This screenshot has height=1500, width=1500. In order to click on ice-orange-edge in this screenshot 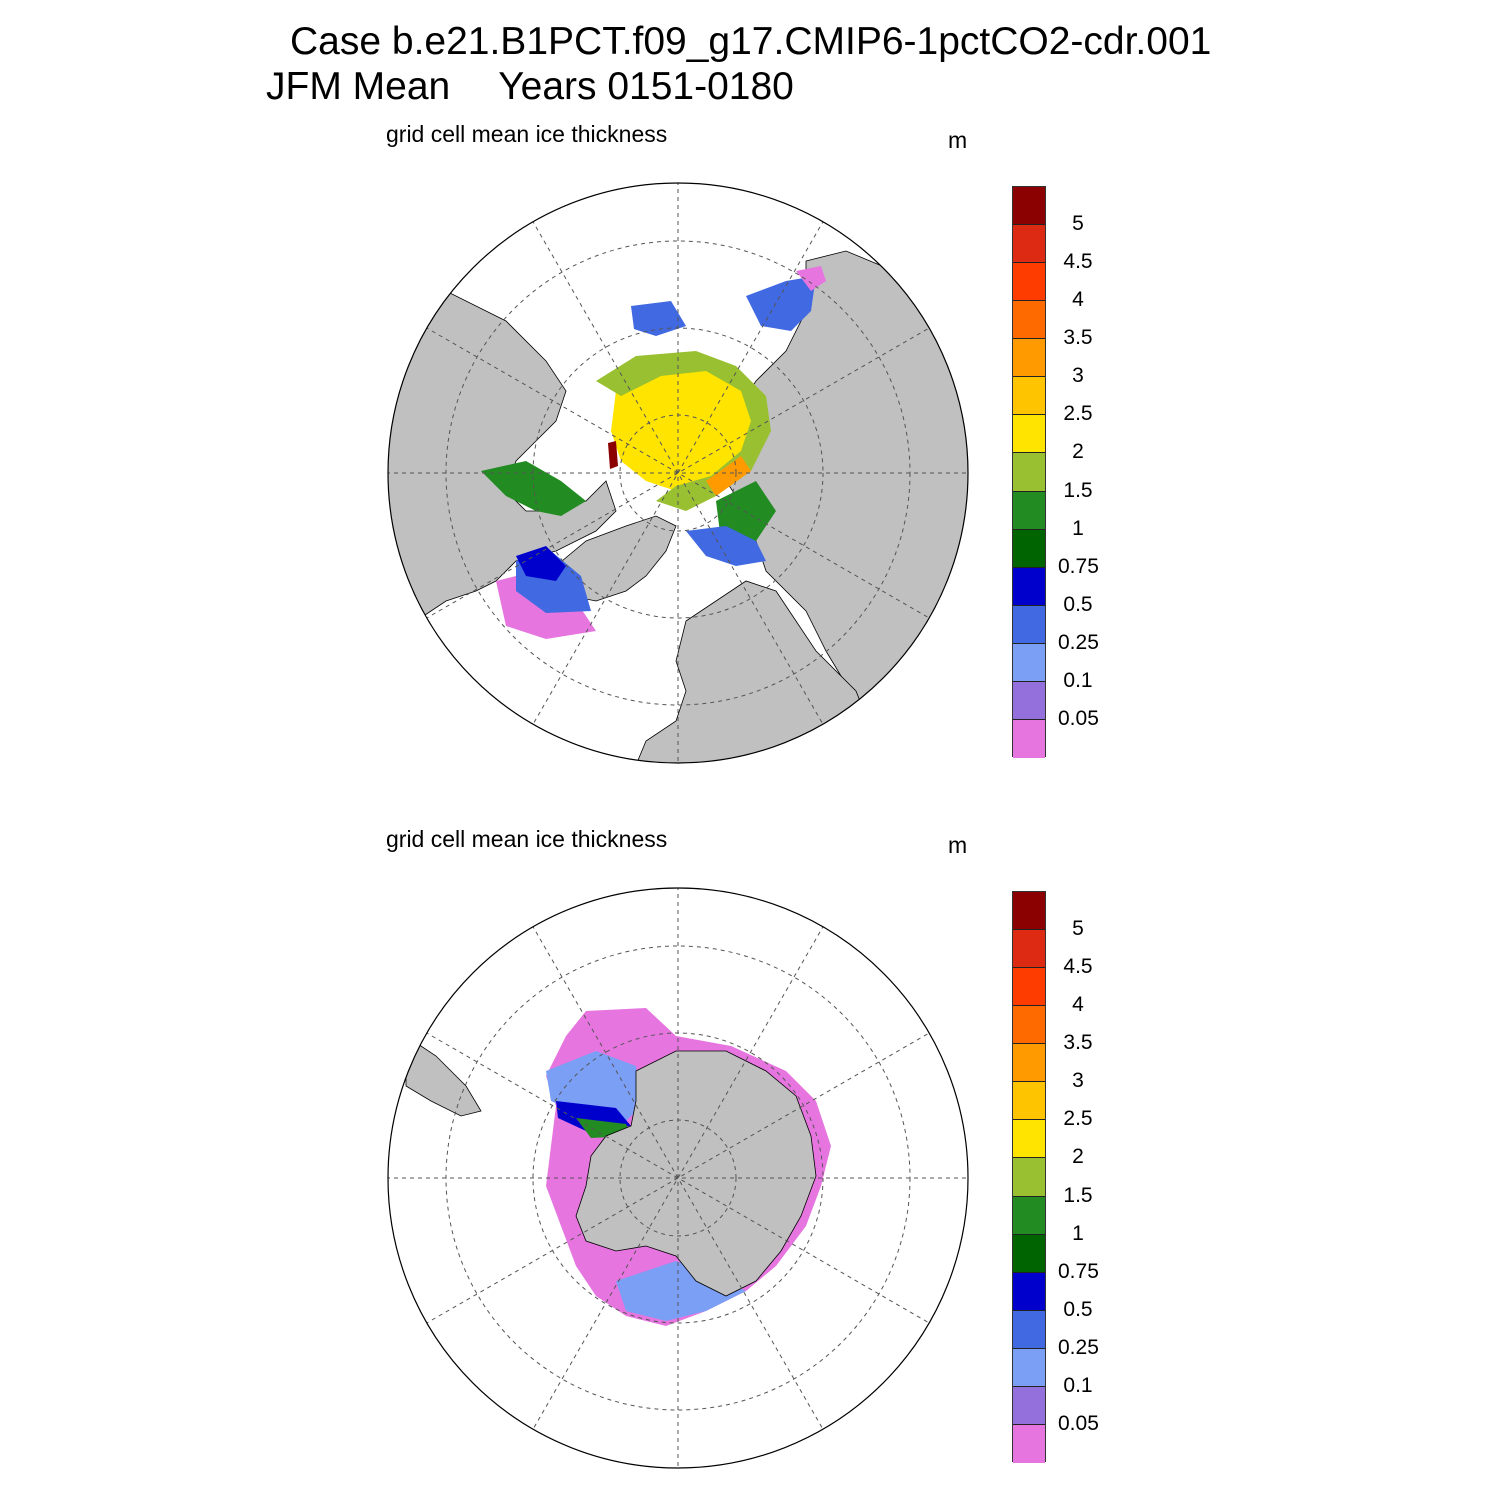, I will do `click(728, 476)`.